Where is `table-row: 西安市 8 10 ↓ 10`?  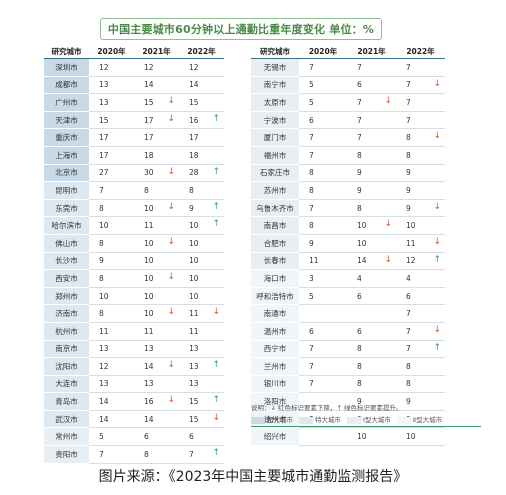
table-row: 西安市 8 10 ↓ 10 is located at coordinates (134, 278).